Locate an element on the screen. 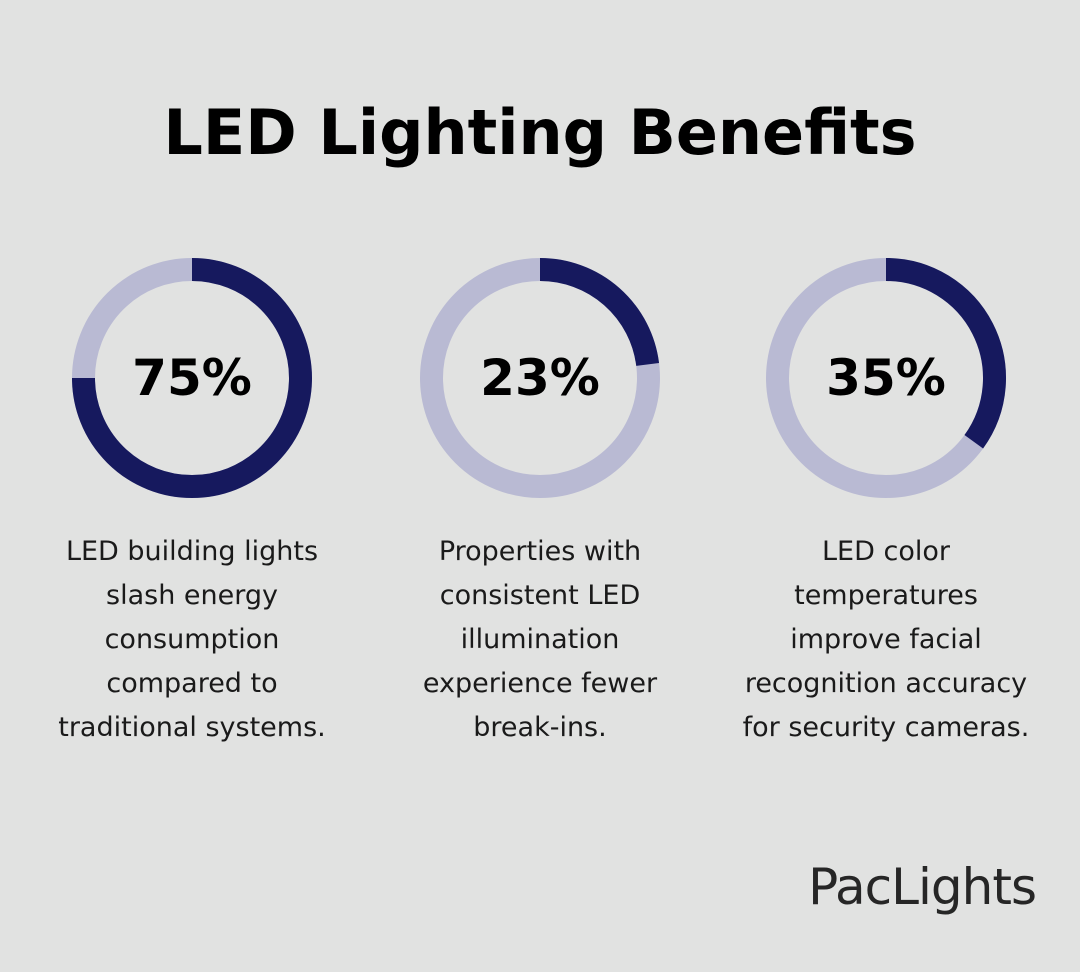  value-label: 75% is located at coordinates (192, 378).